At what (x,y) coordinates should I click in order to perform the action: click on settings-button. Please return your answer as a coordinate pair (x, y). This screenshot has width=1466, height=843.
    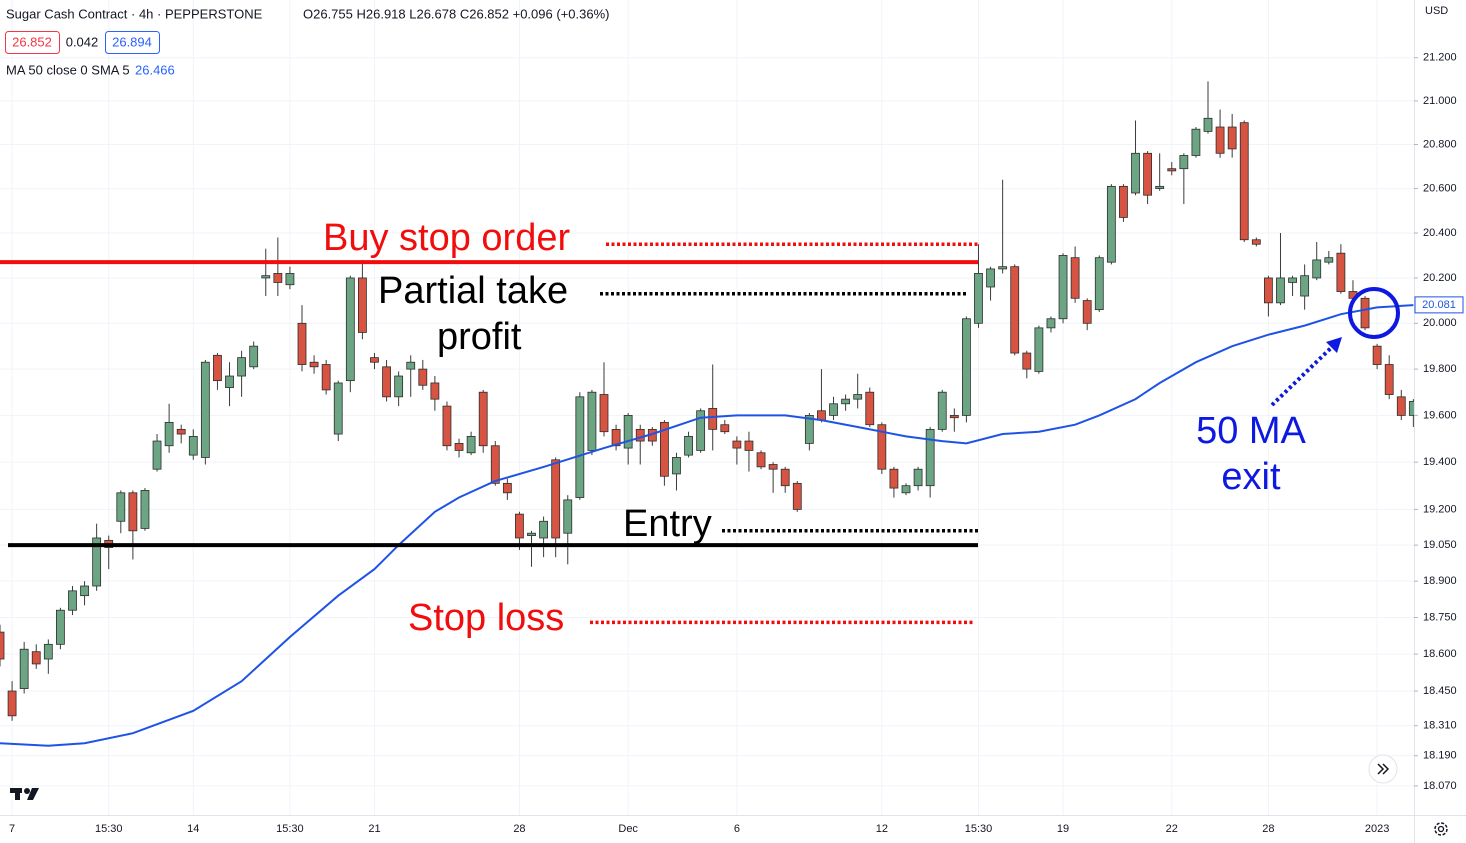
    Looking at the image, I should click on (1441, 829).